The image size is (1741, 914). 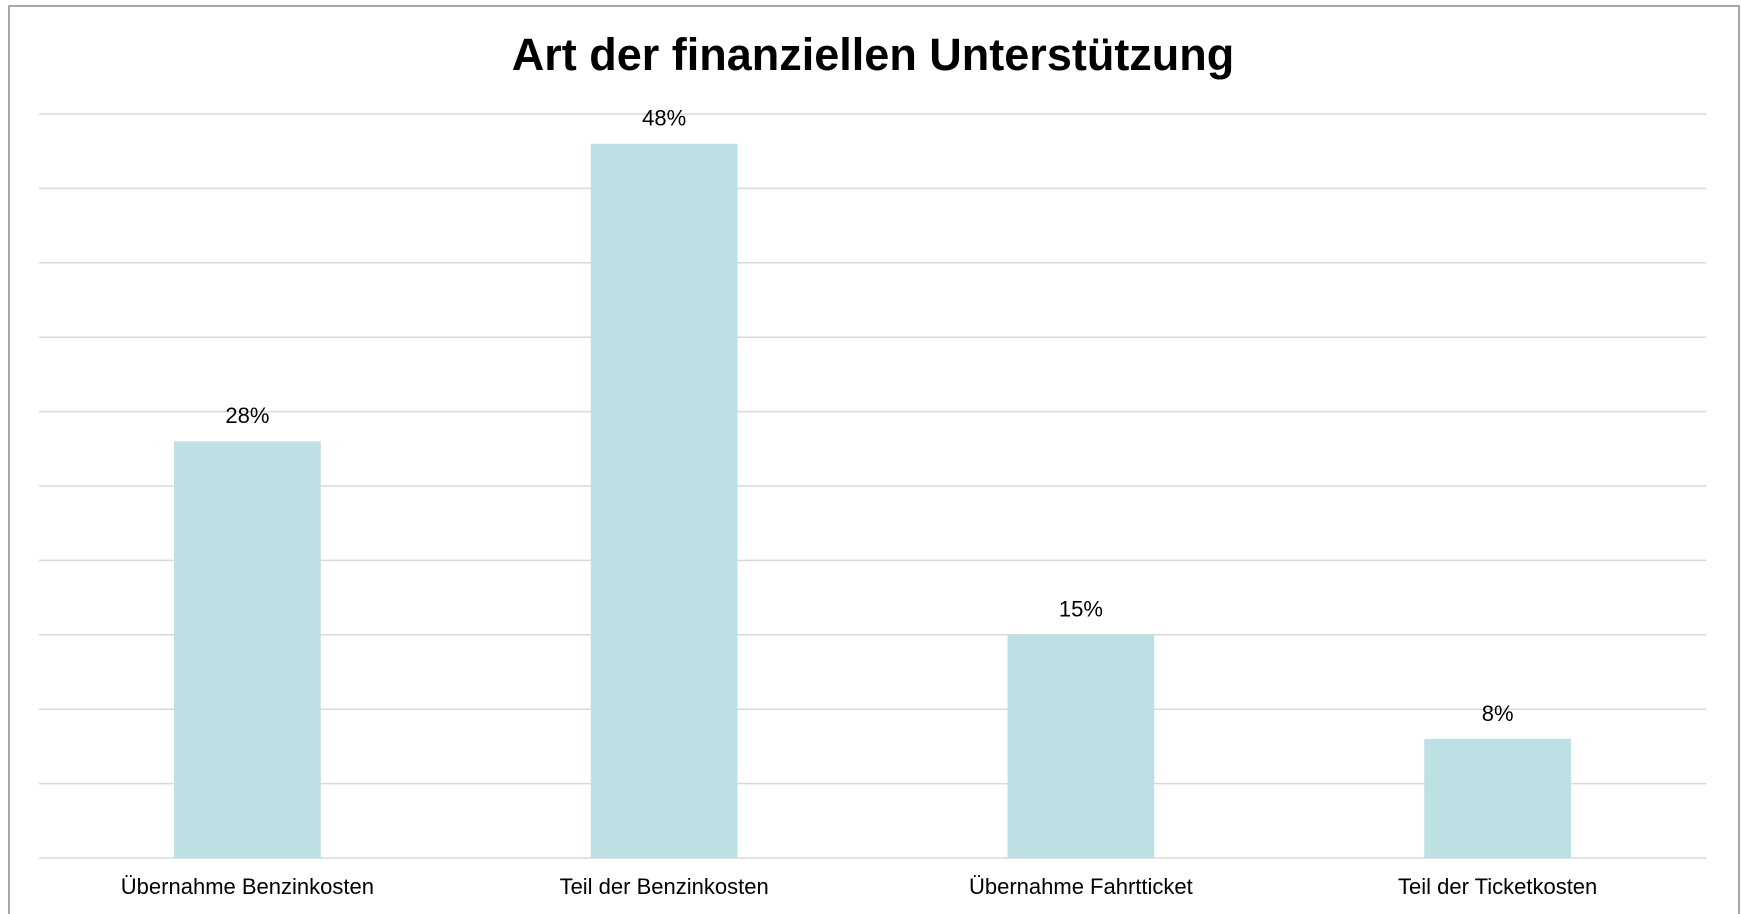 I want to click on x-tick-label: Übernahme Fahrtticket, so click(x=1081, y=886).